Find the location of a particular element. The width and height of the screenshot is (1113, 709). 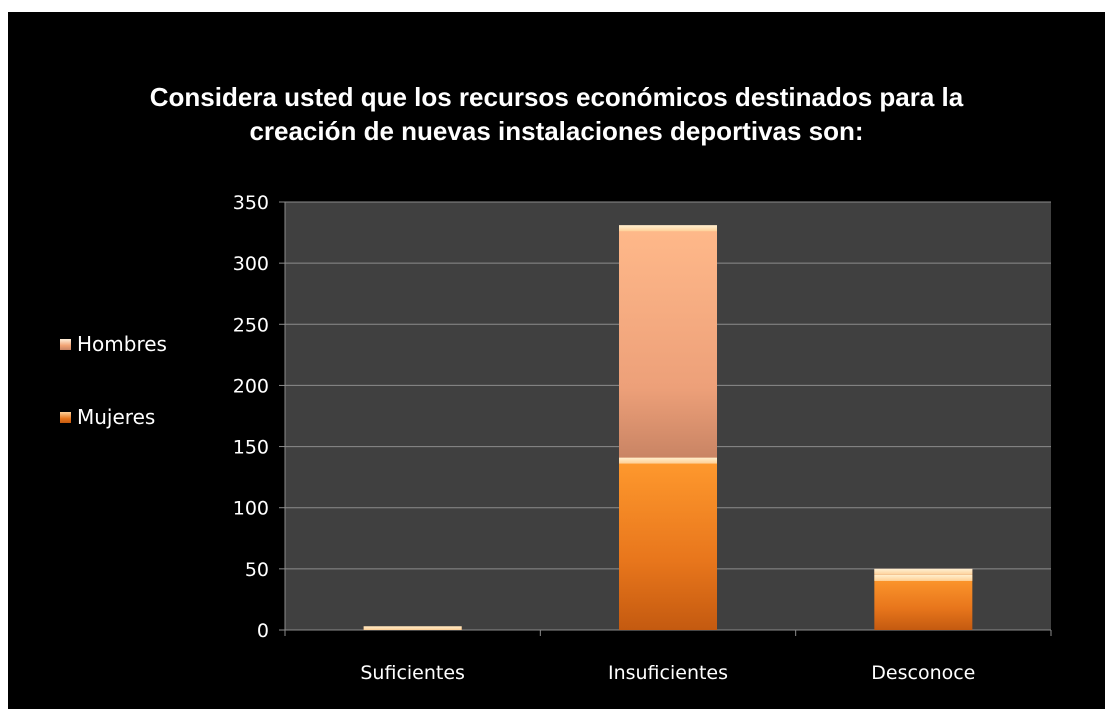

y-tick-label: 0 is located at coordinates (263, 631).